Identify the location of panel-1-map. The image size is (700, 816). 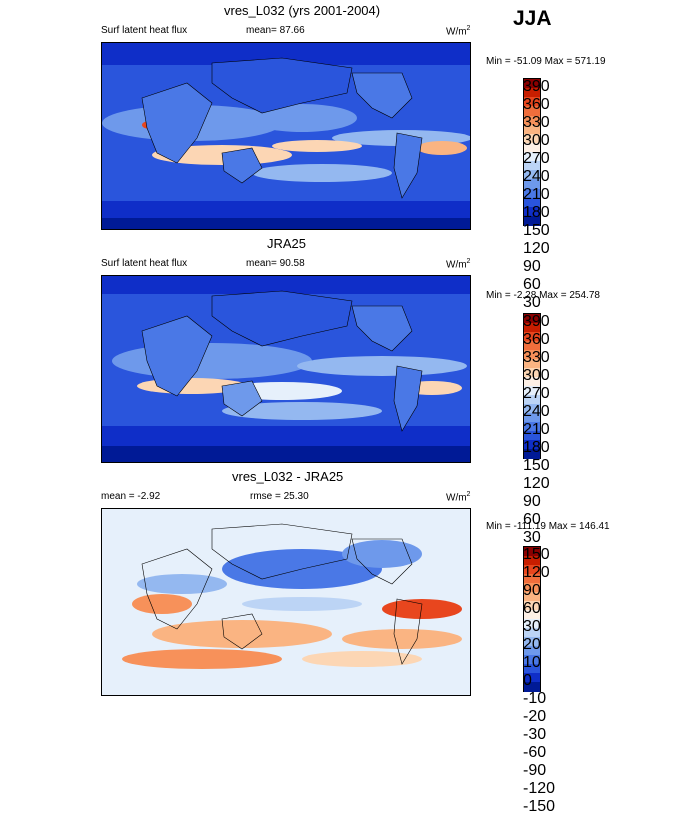
(286, 136).